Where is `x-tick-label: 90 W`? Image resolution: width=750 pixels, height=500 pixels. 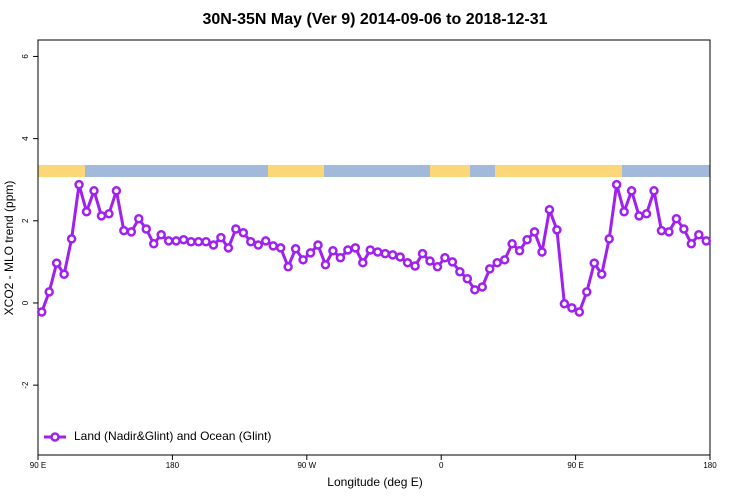
x-tick-label: 90 W is located at coordinates (306, 465).